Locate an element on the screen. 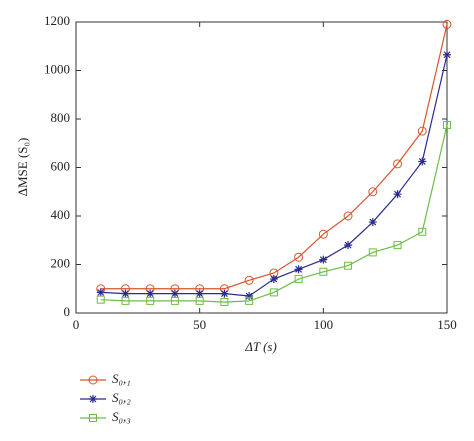 This screenshot has height=441, width=474. x-tick-label: 150 is located at coordinates (447, 324).